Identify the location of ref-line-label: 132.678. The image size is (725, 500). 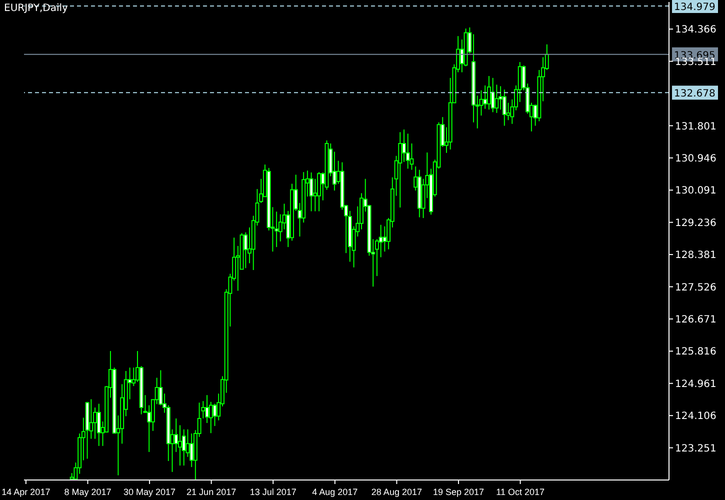
(695, 94).